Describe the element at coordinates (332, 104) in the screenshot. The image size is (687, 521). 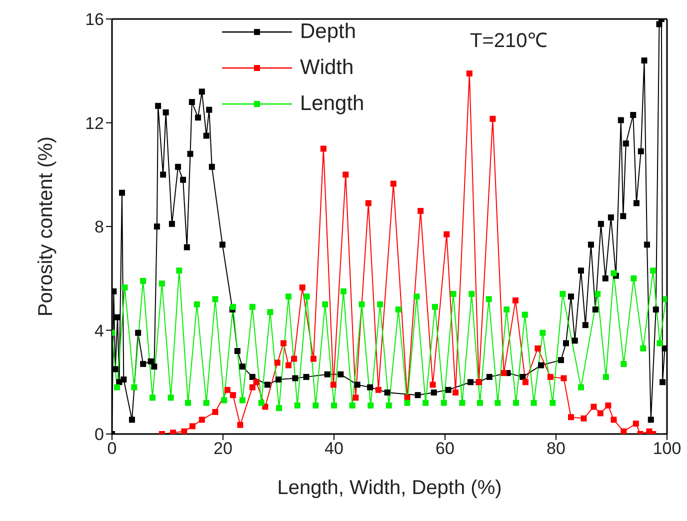
I see `legend-label: Length` at that location.